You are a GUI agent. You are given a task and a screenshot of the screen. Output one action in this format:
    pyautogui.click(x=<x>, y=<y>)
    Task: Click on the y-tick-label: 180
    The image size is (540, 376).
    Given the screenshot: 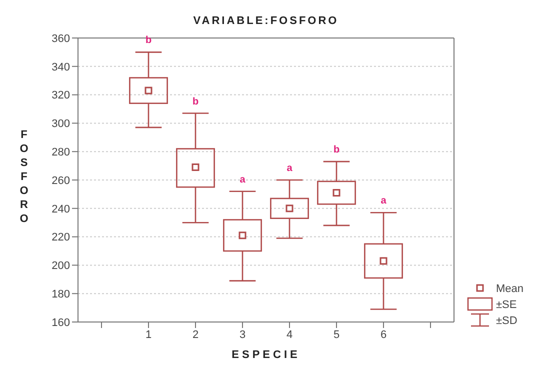 What is the action you would take?
    pyautogui.click(x=61, y=294)
    